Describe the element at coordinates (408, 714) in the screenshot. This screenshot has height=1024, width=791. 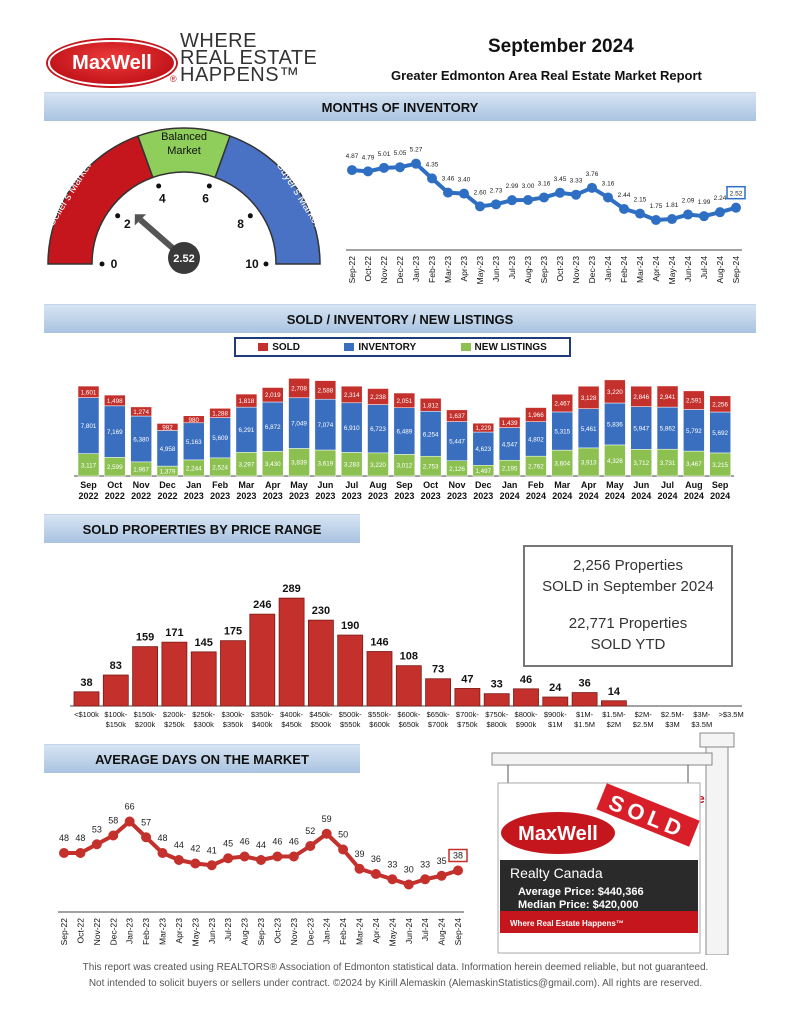
I see `x-tick-range-top: $600k-` at that location.